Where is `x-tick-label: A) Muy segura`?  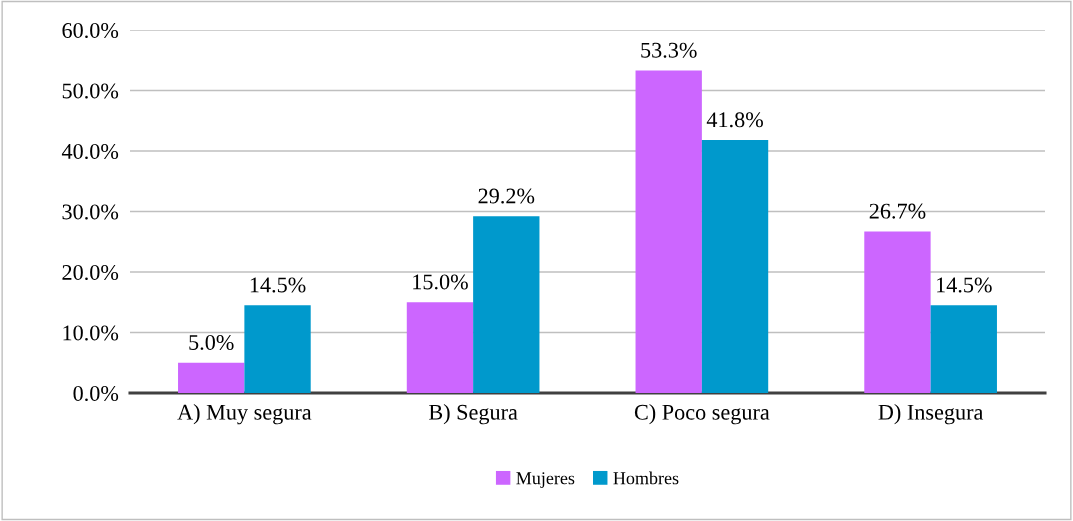
x-tick-label: A) Muy segura is located at coordinates (244, 414).